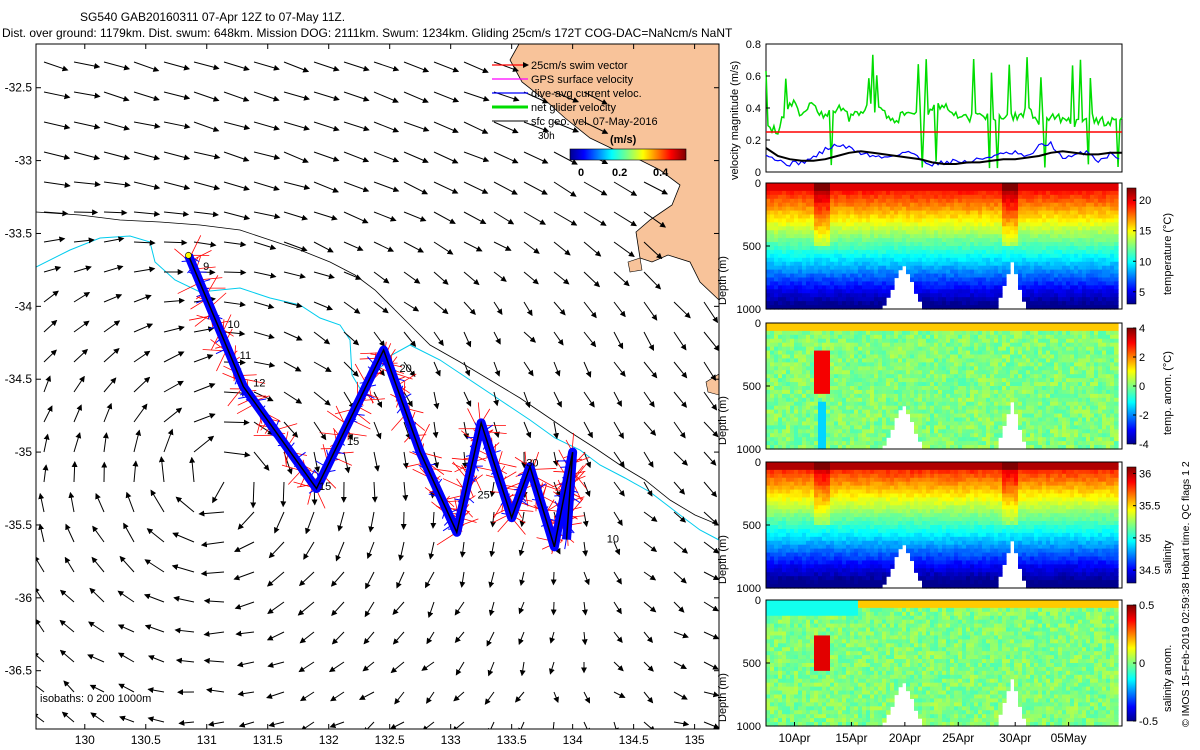  What do you see at coordinates (582, 80) in the screenshot?
I see `legend-gps-velocity: GPS surface velocity` at bounding box center [582, 80].